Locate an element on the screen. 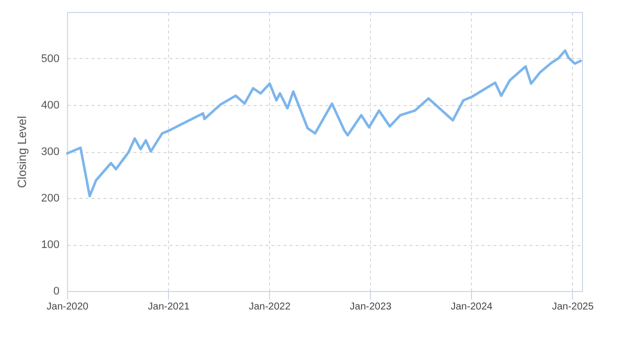 The height and width of the screenshot is (350, 623). y-tick-label: 0 is located at coordinates (56, 292).